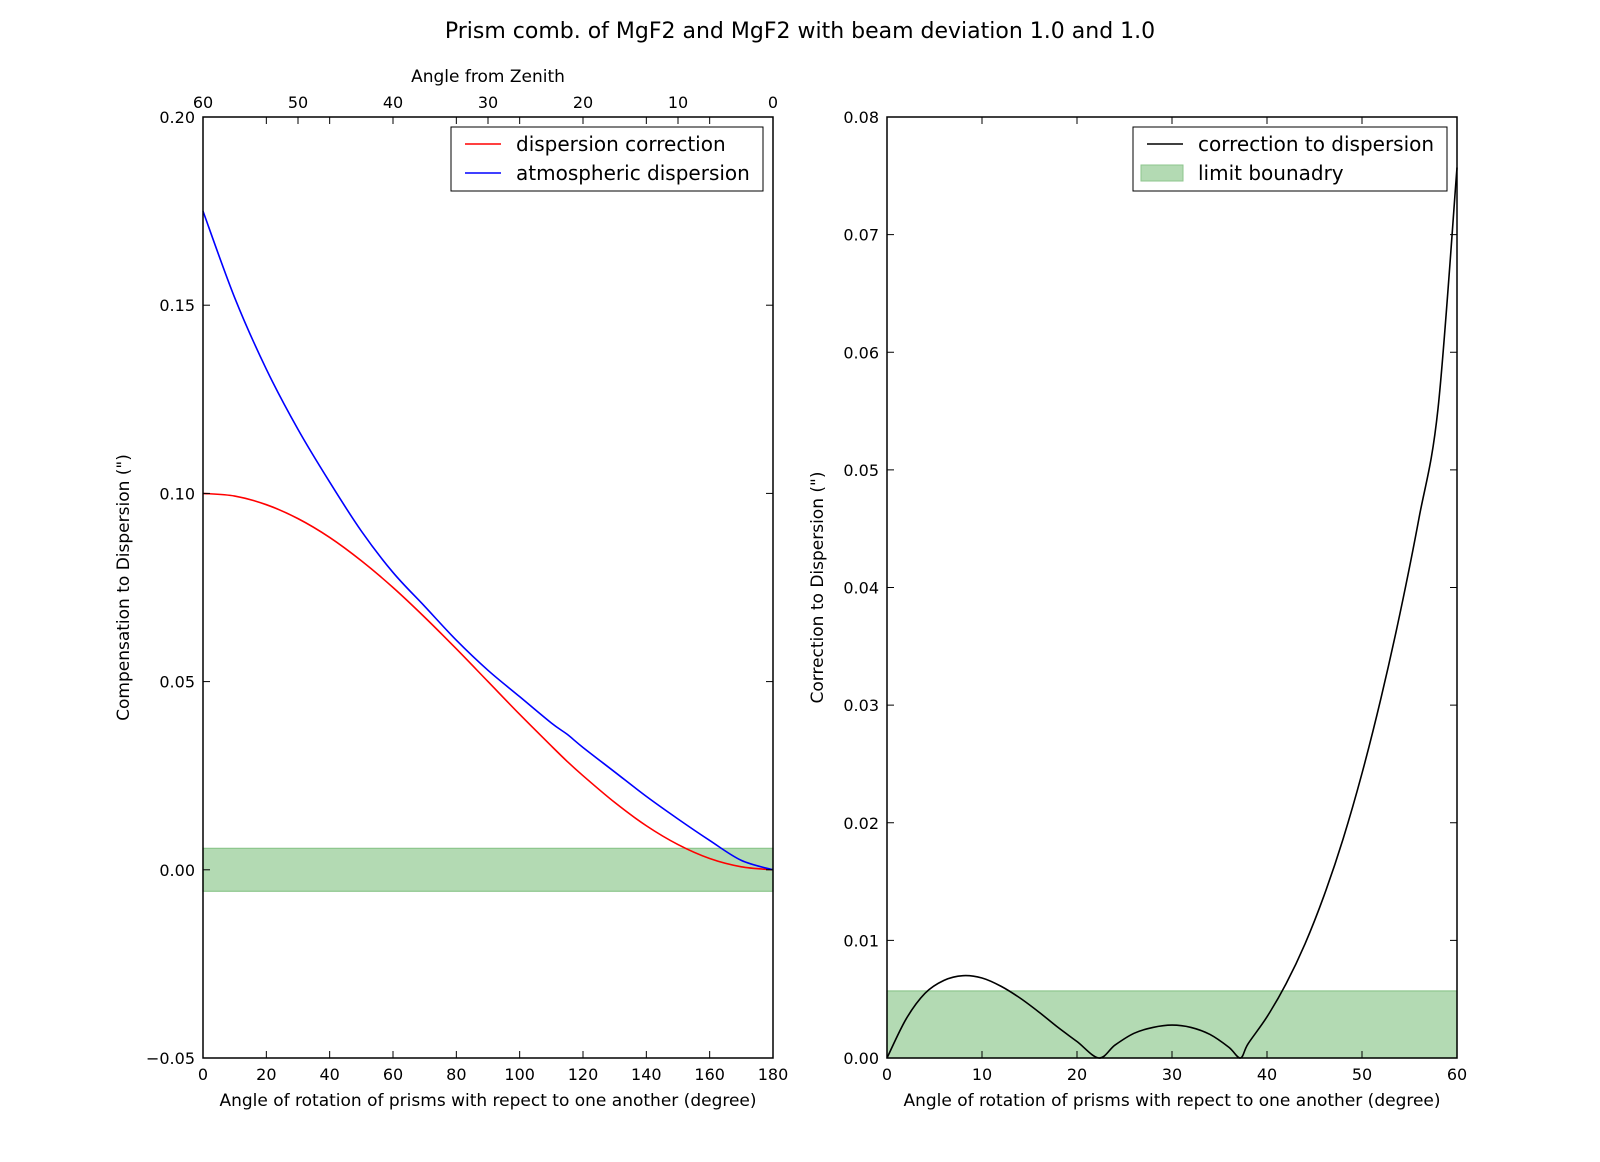  Describe the element at coordinates (773, 102) in the screenshot. I see `top-x-tick-label: 0` at that location.